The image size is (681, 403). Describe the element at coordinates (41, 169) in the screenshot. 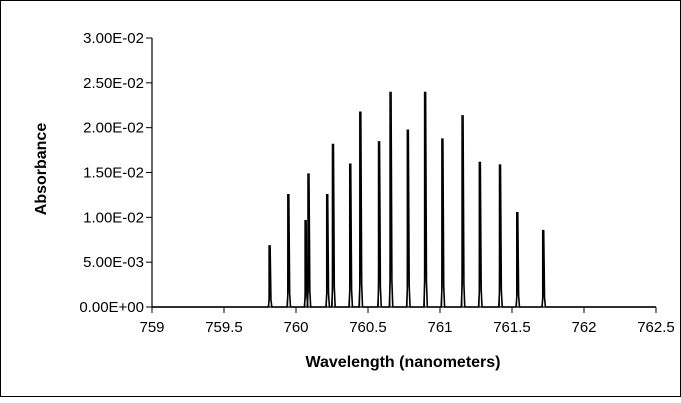

I see `y-axis-title: Absorbance` at that location.